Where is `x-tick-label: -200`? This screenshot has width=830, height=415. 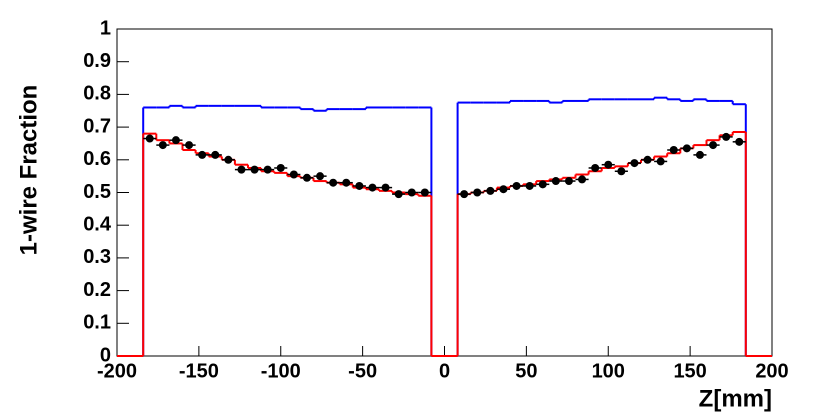 x-tick-label: -200 is located at coordinates (117, 371).